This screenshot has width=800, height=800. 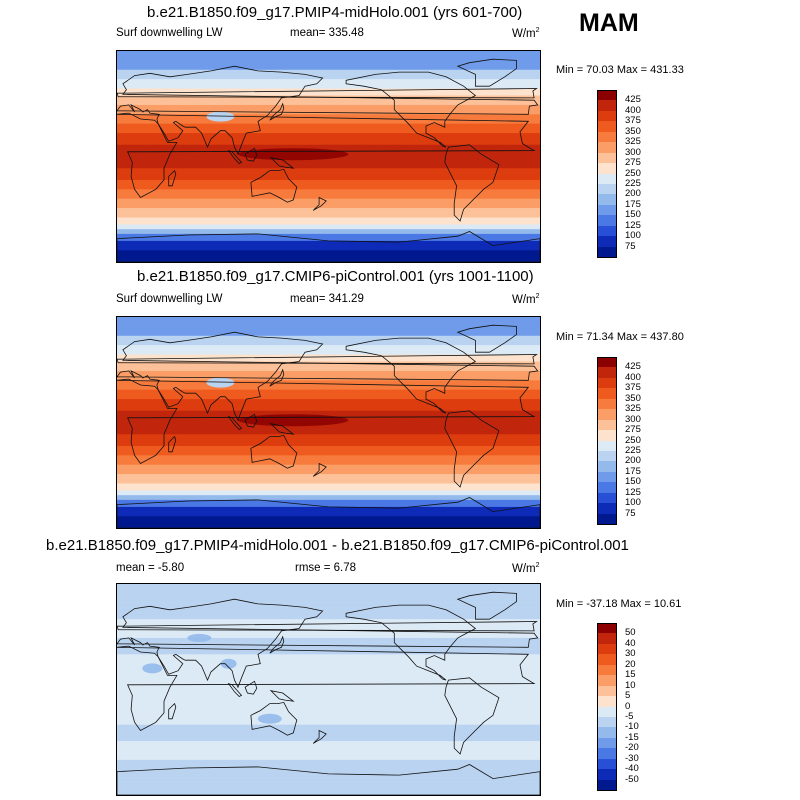 I want to click on colorbar-label: 20, so click(x=630, y=664).